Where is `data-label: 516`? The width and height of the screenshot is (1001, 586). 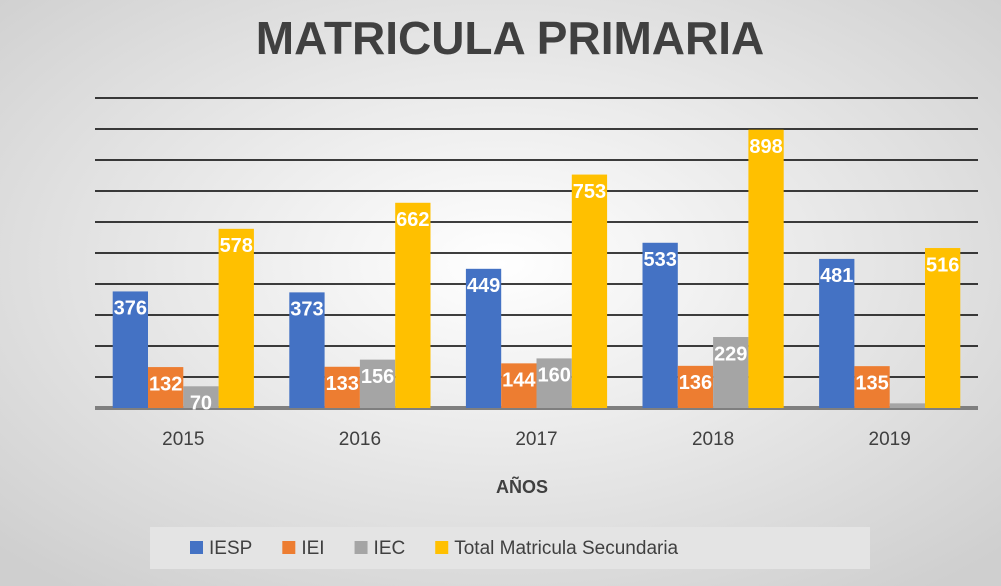 data-label: 516 is located at coordinates (942, 265).